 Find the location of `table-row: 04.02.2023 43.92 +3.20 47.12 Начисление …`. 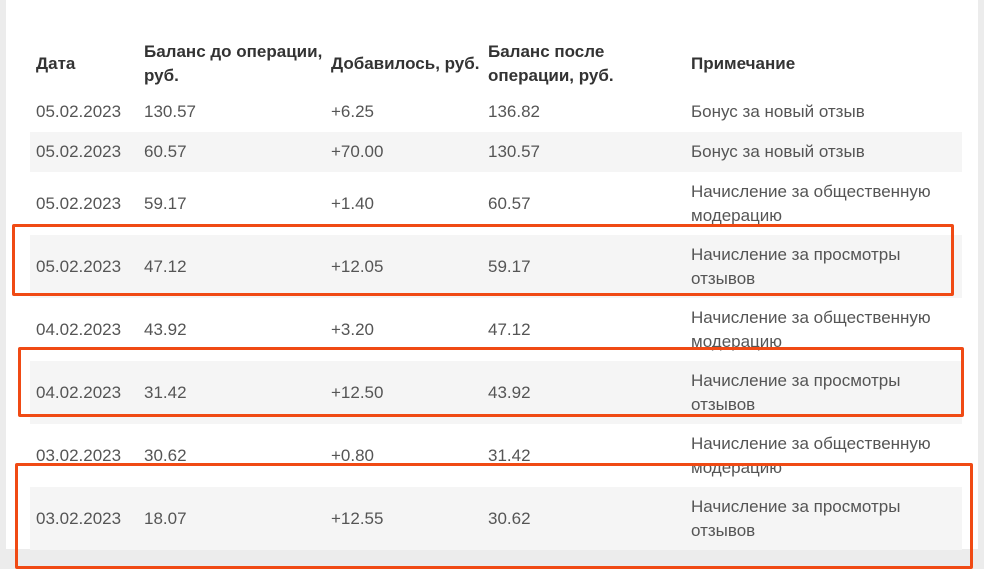

table-row: 04.02.2023 43.92 +3.20 47.12 Начисление … is located at coordinates (496, 329).